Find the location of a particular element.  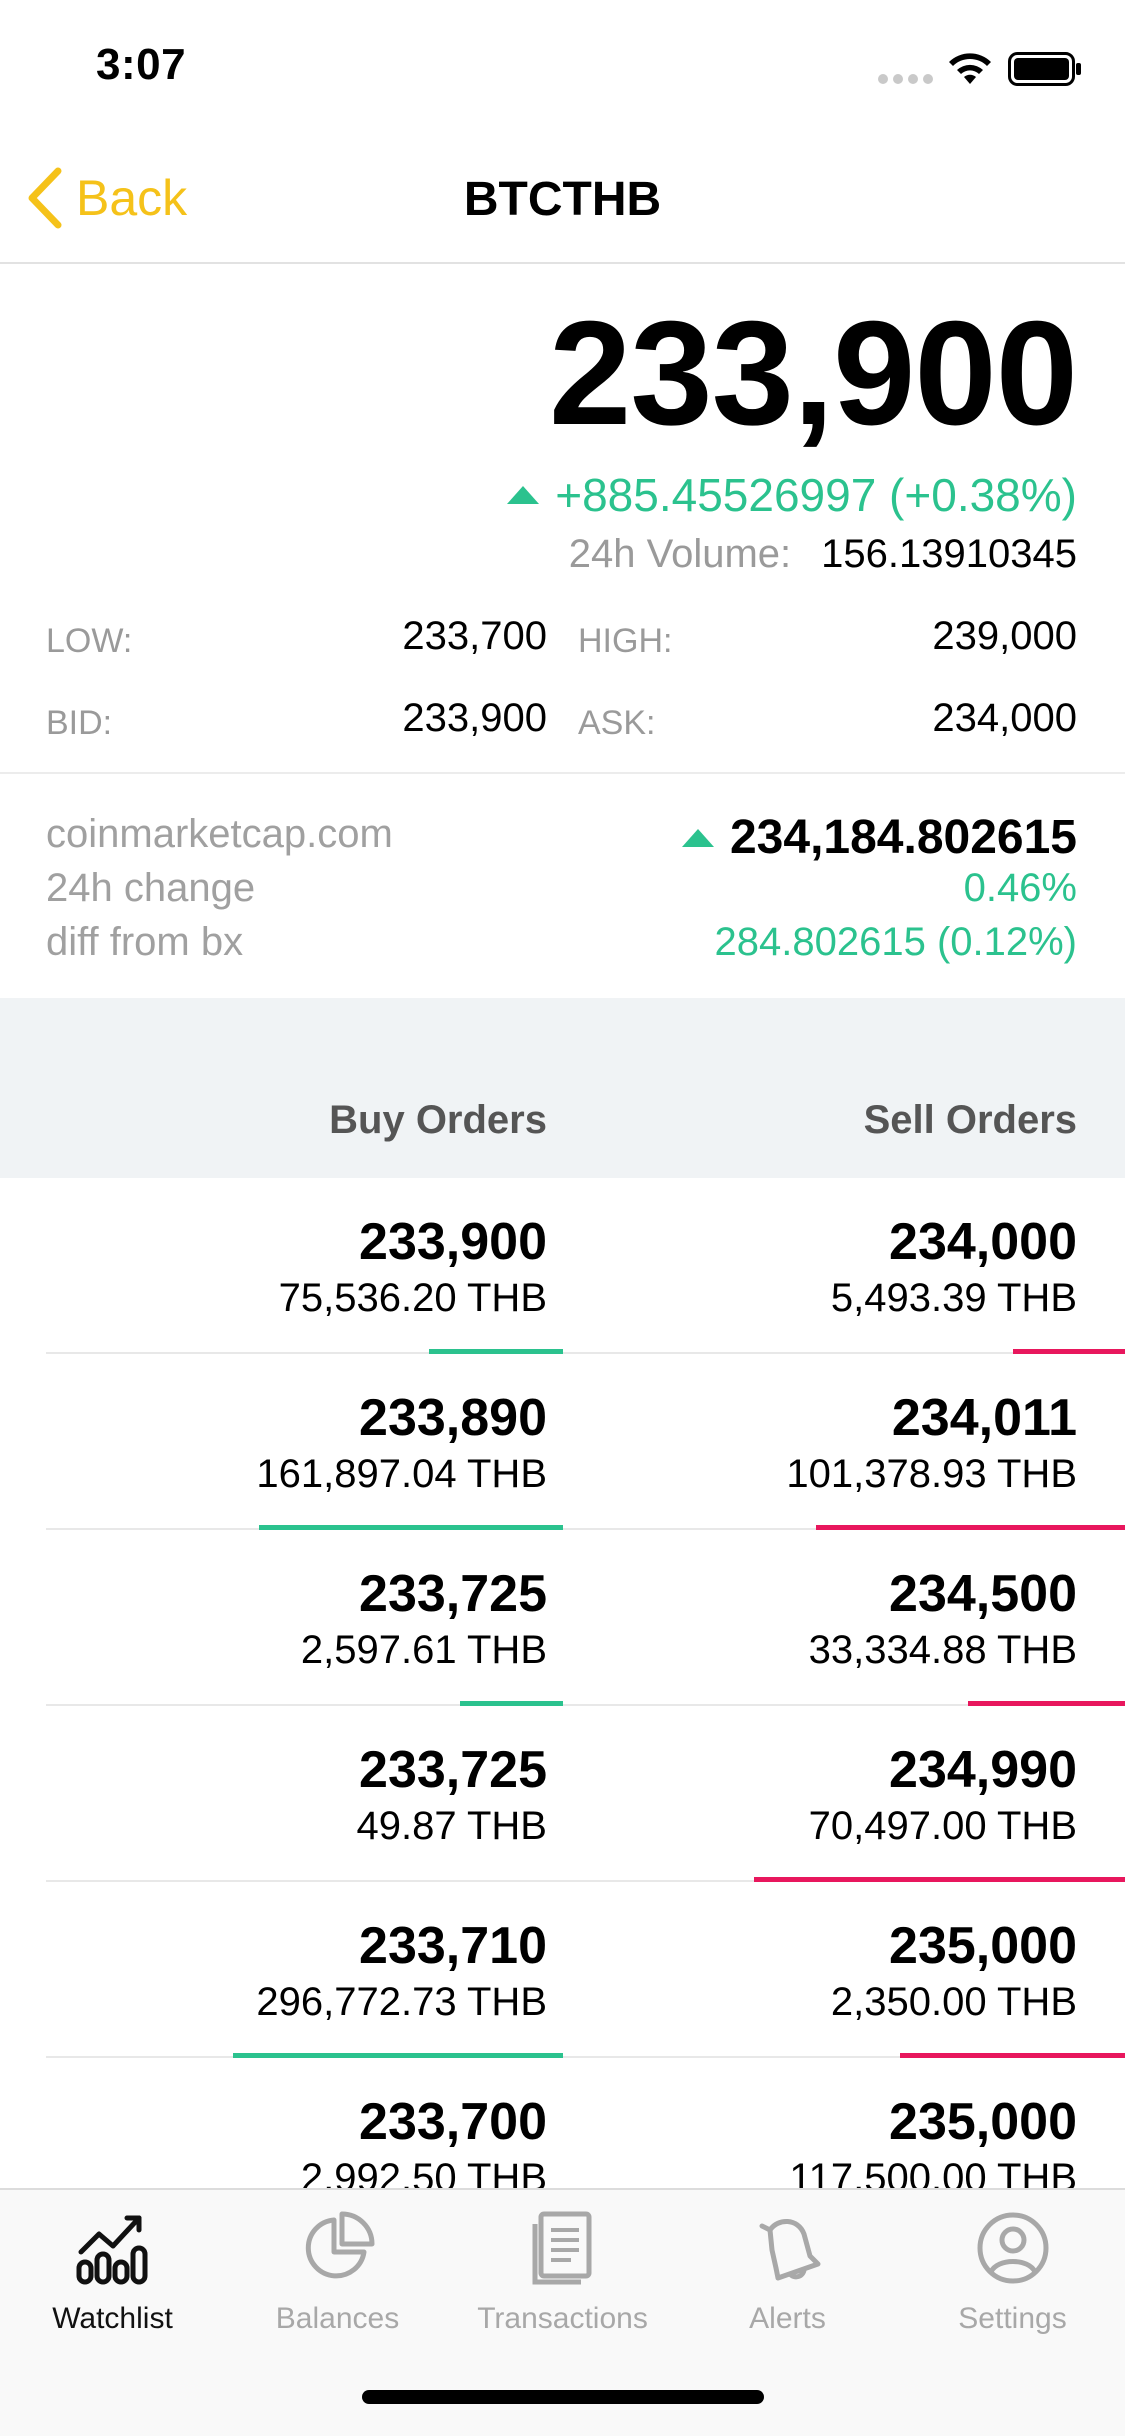

page-title: BTCTHB is located at coordinates (562, 199).